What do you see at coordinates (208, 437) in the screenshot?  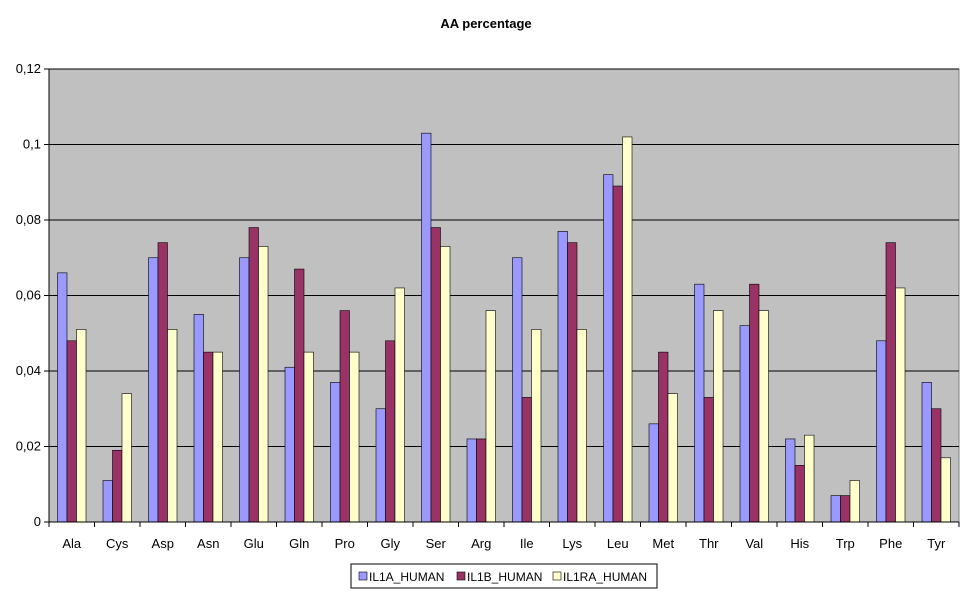 I see `bar-il1b_human-asn` at bounding box center [208, 437].